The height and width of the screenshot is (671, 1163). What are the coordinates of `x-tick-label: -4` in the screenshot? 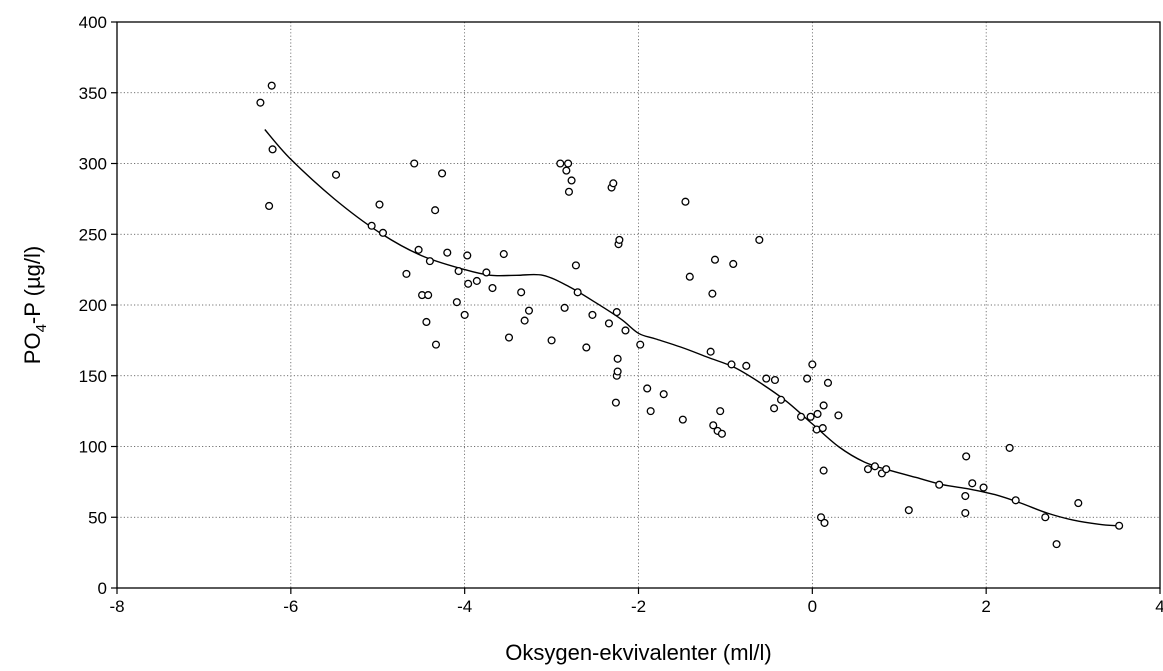 It's located at (464, 606).